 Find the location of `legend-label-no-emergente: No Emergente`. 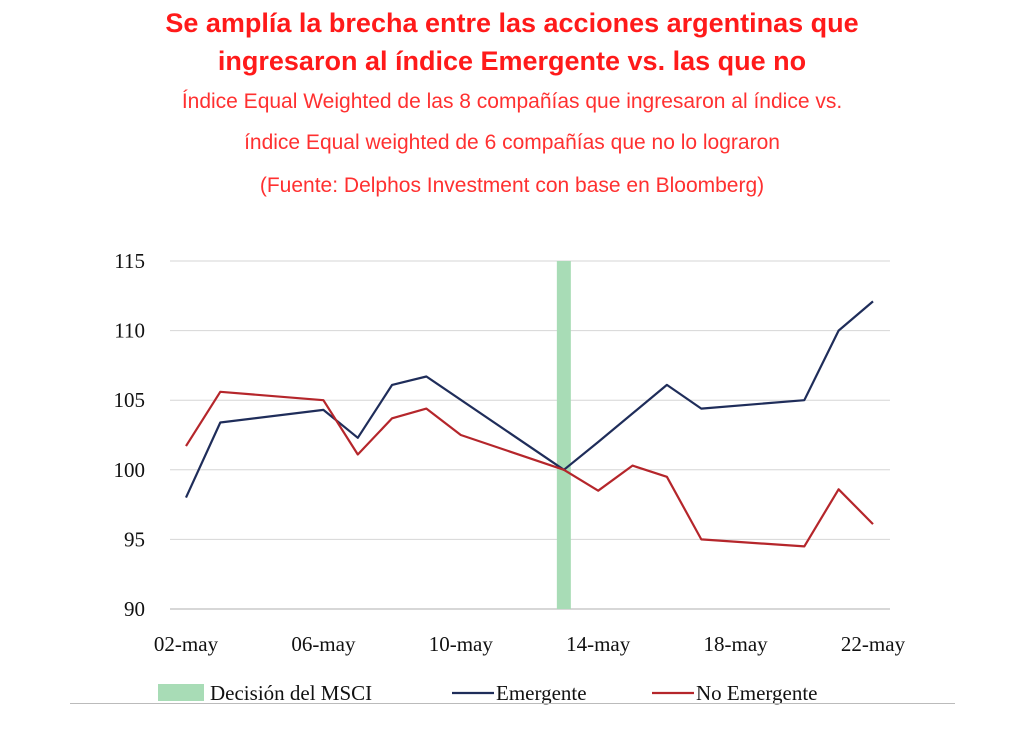

legend-label-no-emergente: No Emergente is located at coordinates (757, 693).